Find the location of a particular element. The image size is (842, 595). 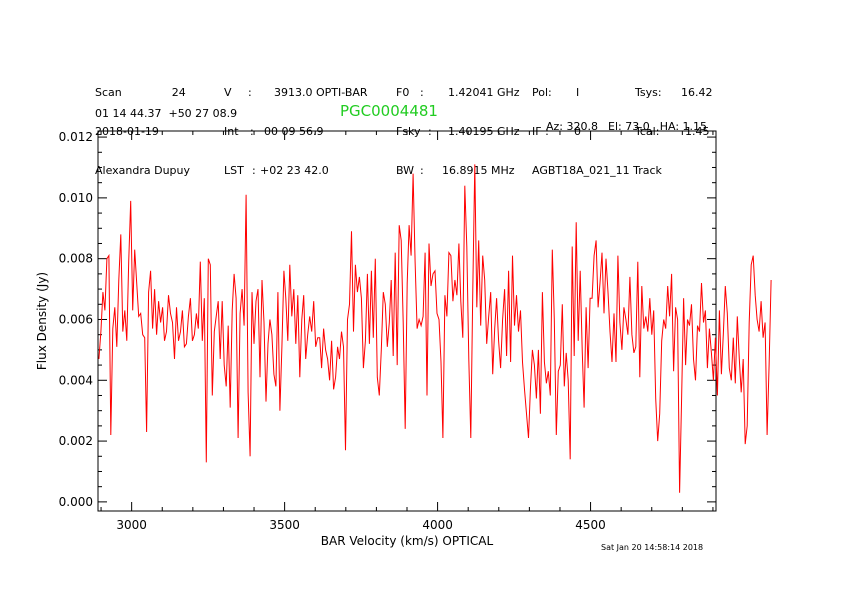

x-tick-label: 3000 is located at coordinates (131, 525).